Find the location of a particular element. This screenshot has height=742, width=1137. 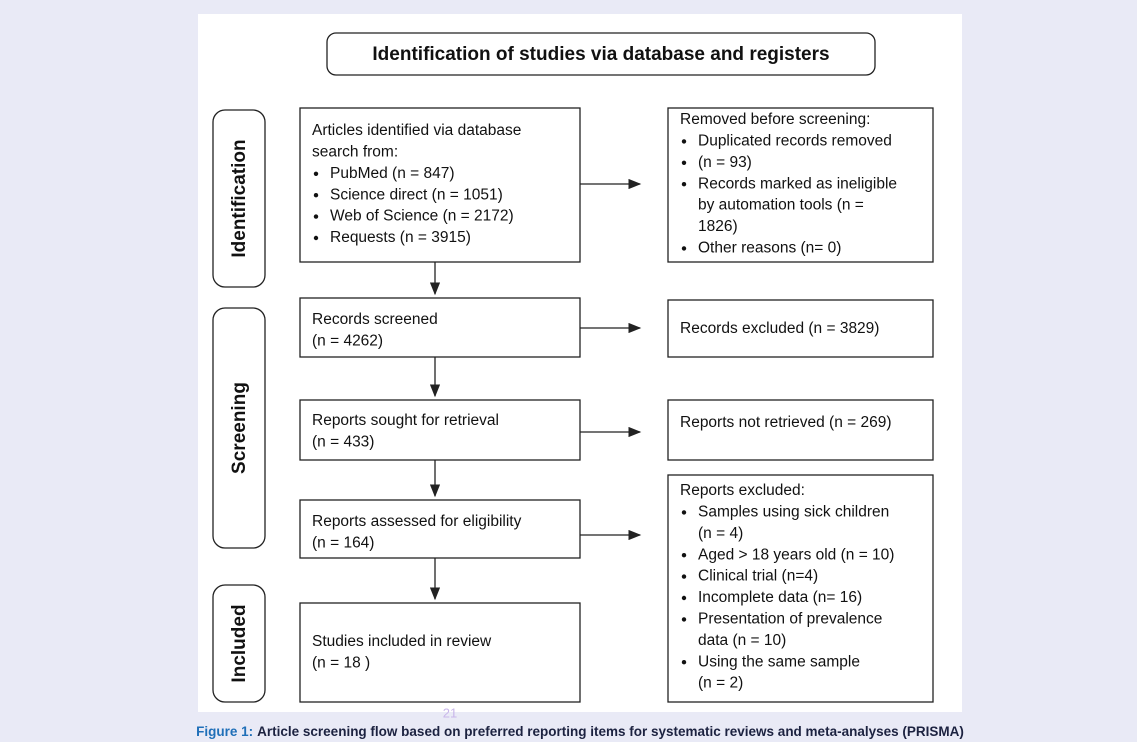

title-box is located at coordinates (601, 54).